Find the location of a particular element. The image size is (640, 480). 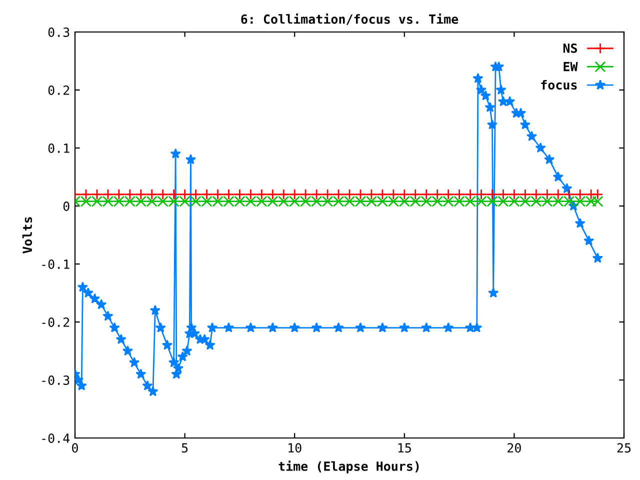

x-tick-label: 25 is located at coordinates (624, 448).